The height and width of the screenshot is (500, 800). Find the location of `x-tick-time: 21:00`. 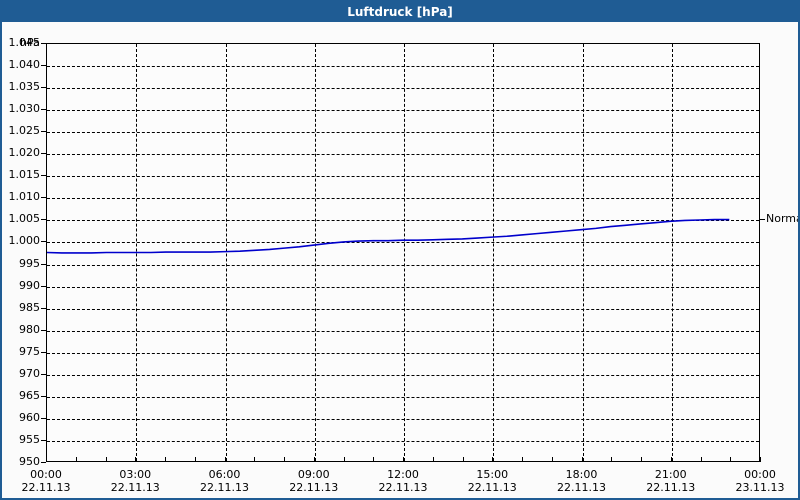

x-tick-time: 21:00 is located at coordinates (670, 474).